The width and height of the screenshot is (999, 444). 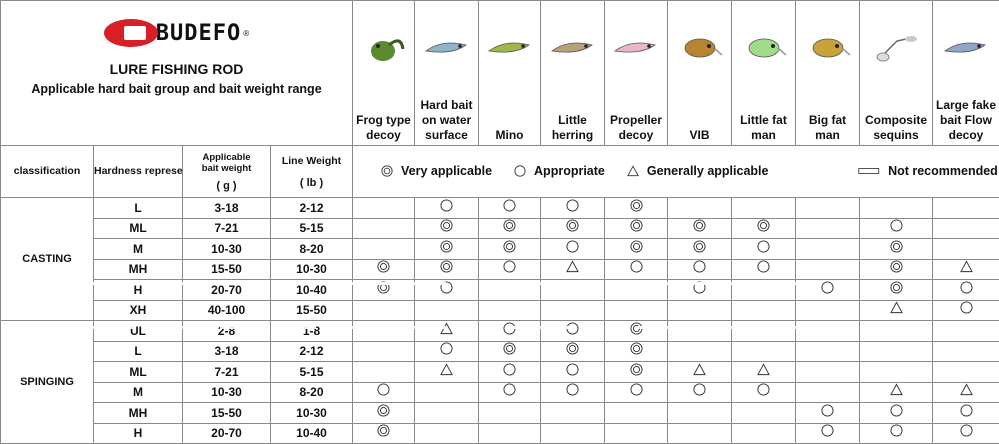 What do you see at coordinates (763, 127) in the screenshot?
I see `lure-name: Little fat man` at bounding box center [763, 127].